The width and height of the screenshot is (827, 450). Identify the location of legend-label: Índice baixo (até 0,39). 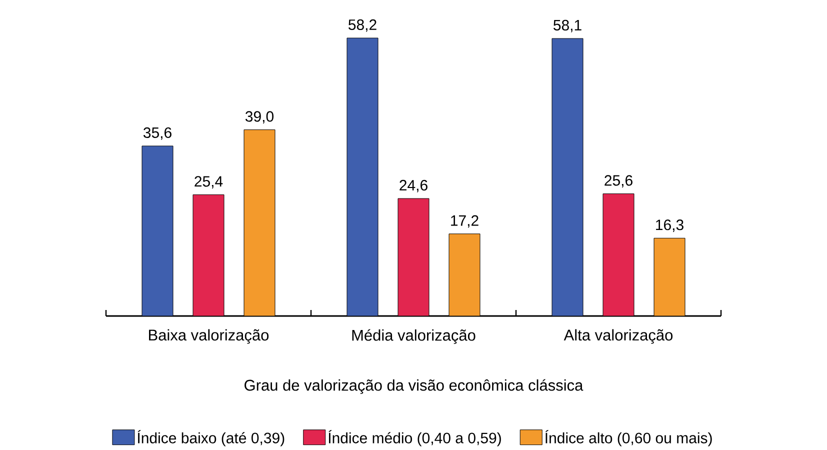
(211, 438).